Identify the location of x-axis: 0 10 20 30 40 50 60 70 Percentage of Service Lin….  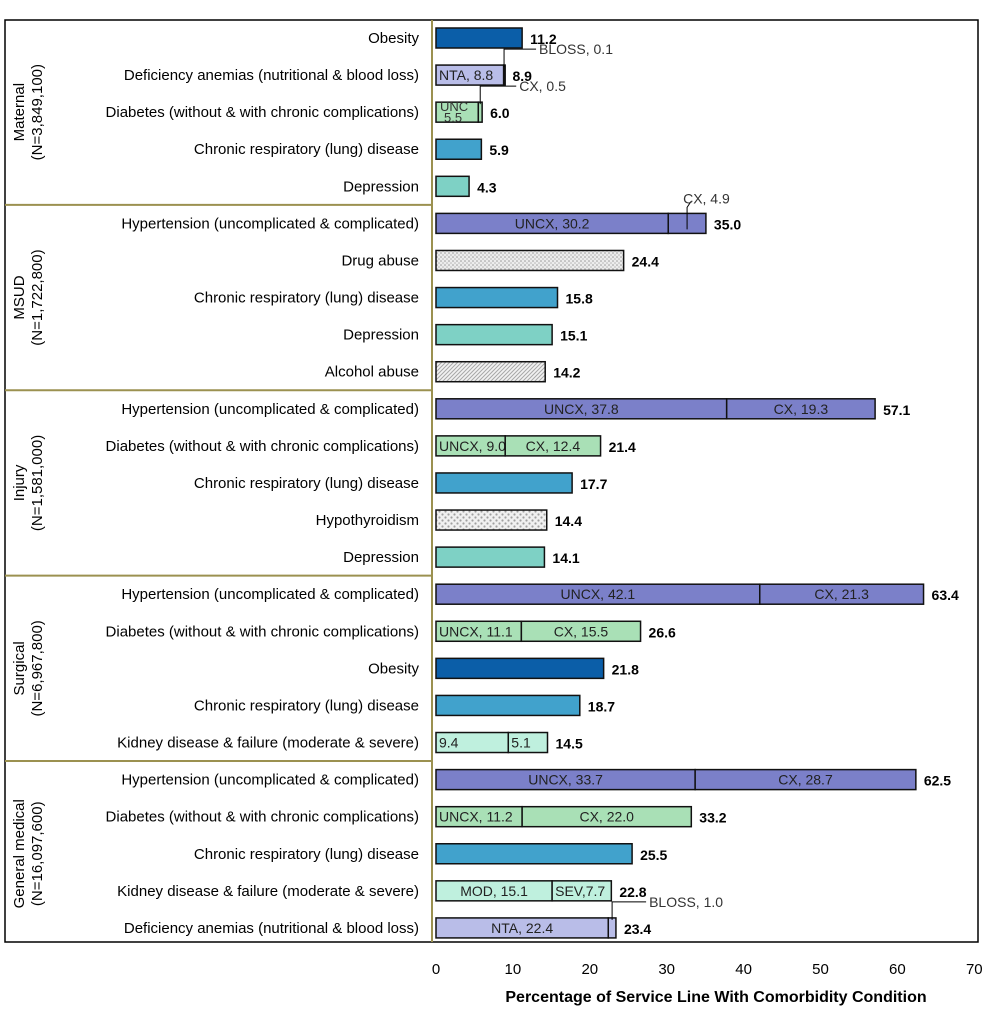
(707, 983).